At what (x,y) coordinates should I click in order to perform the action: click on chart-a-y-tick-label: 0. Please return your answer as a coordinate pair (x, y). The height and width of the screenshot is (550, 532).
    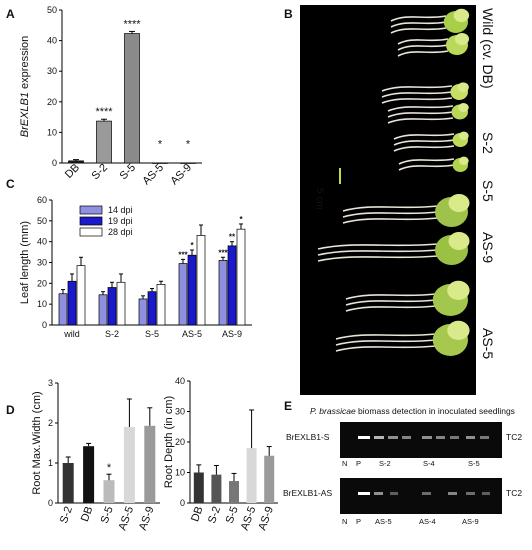
    Looking at the image, I should click on (54, 163).